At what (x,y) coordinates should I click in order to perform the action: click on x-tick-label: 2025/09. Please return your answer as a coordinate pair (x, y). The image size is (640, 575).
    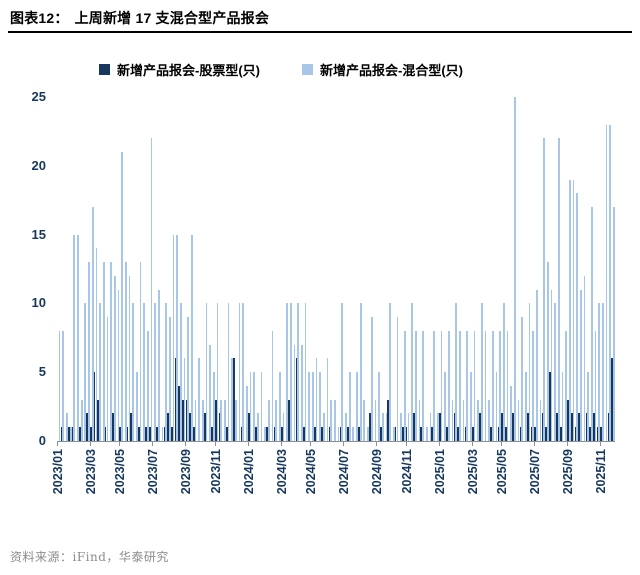
    Looking at the image, I should click on (568, 472).